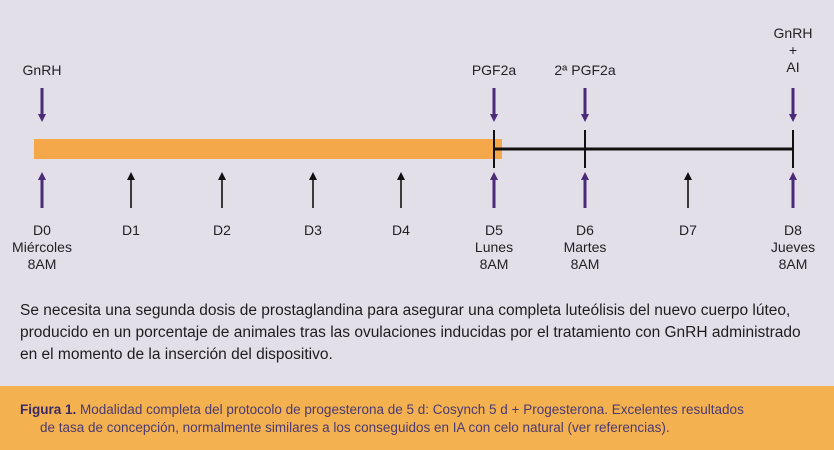 The height and width of the screenshot is (450, 834). I want to click on day-name: D8, so click(793, 230).